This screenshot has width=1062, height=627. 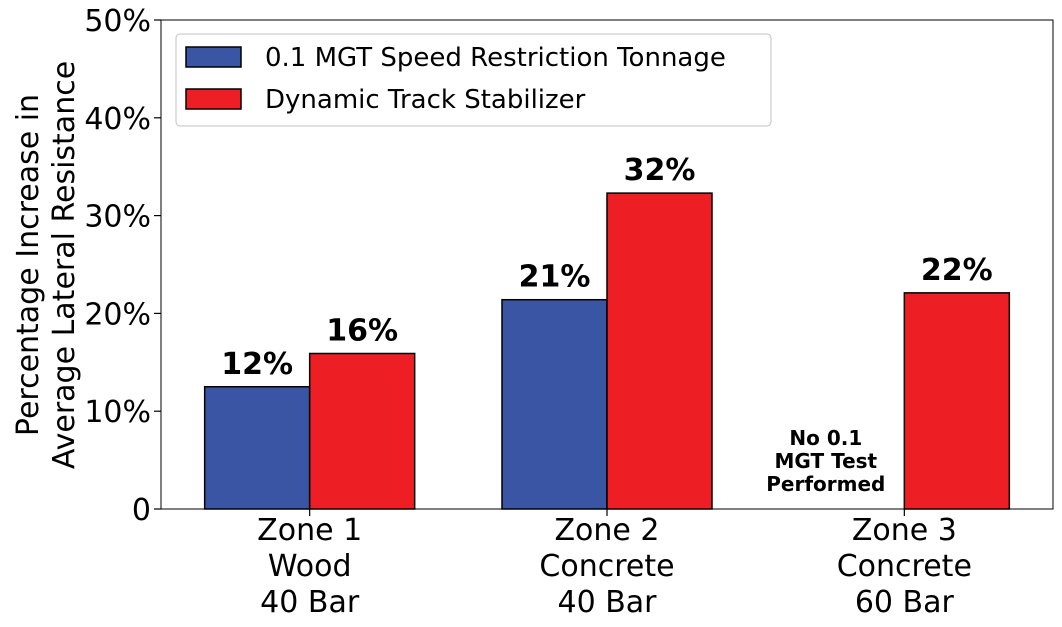 What do you see at coordinates (117, 314) in the screenshot?
I see `y-tick-label: 20%` at bounding box center [117, 314].